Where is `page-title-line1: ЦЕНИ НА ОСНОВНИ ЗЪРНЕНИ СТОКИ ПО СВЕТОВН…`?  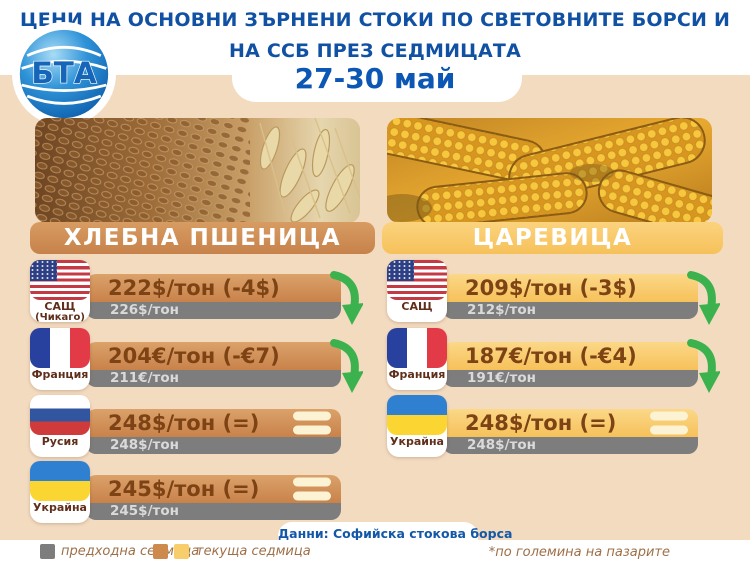 page-title-line1: ЦЕНИ НА ОСНОВНИ ЗЪРНЕНИ СТОКИ ПО СВЕТОВН… is located at coordinates (375, 20).